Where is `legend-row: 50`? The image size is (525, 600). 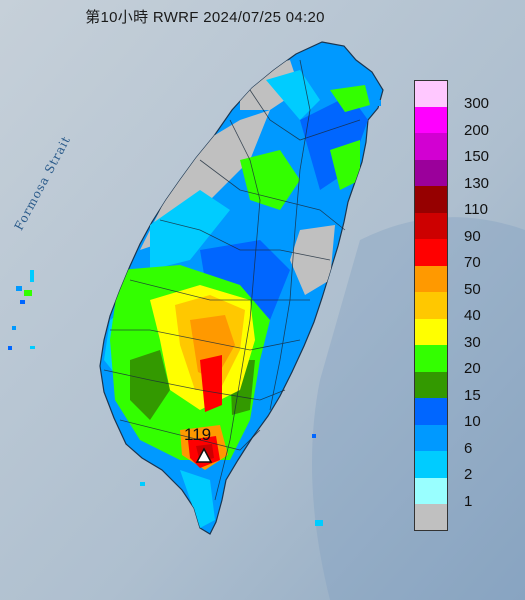
legend-row: 50 is located at coordinates (469, 281).